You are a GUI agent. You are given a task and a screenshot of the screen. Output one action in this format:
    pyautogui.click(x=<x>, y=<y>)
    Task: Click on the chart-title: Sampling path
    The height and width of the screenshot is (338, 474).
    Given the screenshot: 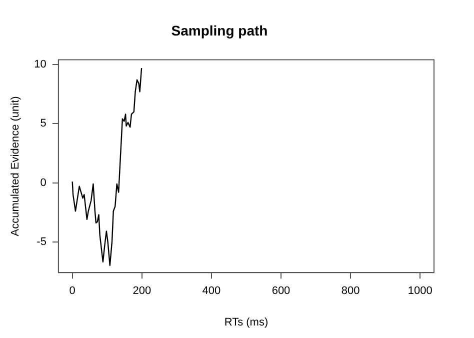 What is the action you would take?
    pyautogui.click(x=219, y=30)
    